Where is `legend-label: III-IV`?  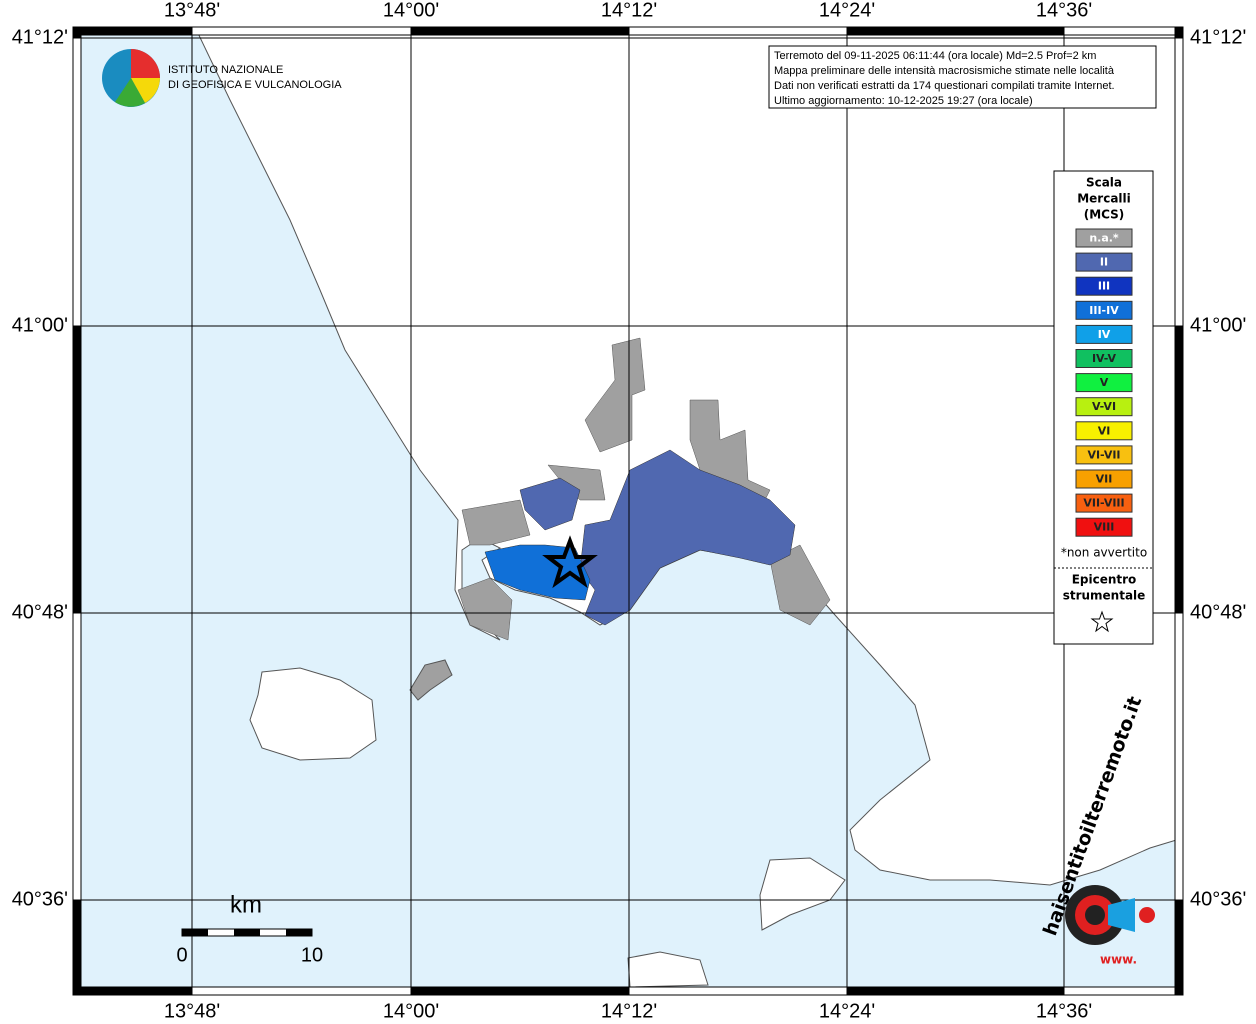 legend-label: III-IV is located at coordinates (1104, 310).